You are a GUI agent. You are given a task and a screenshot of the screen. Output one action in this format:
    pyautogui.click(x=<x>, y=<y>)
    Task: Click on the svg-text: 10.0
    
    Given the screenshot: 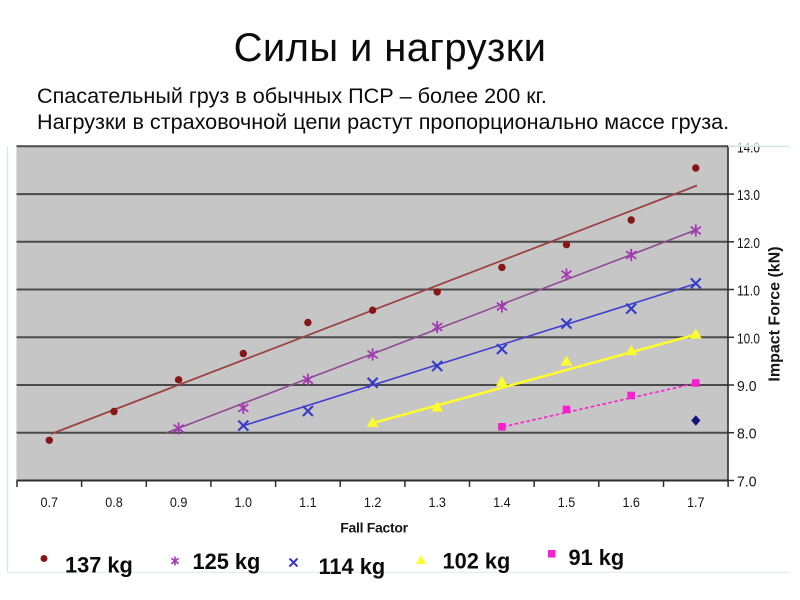 What is the action you would take?
    pyautogui.click(x=748, y=339)
    